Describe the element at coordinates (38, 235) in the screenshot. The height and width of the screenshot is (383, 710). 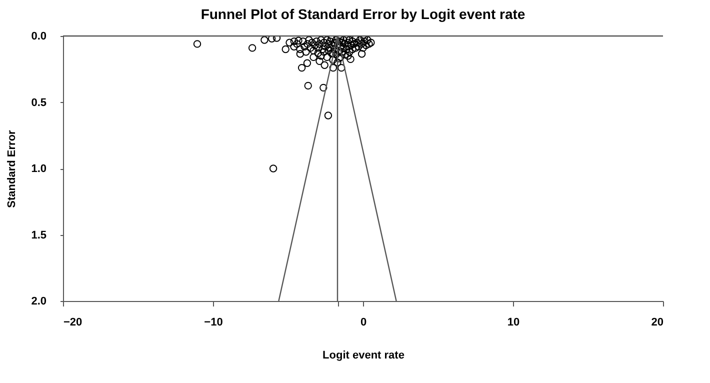
I see `y-tick-label: 1.5` at that location.